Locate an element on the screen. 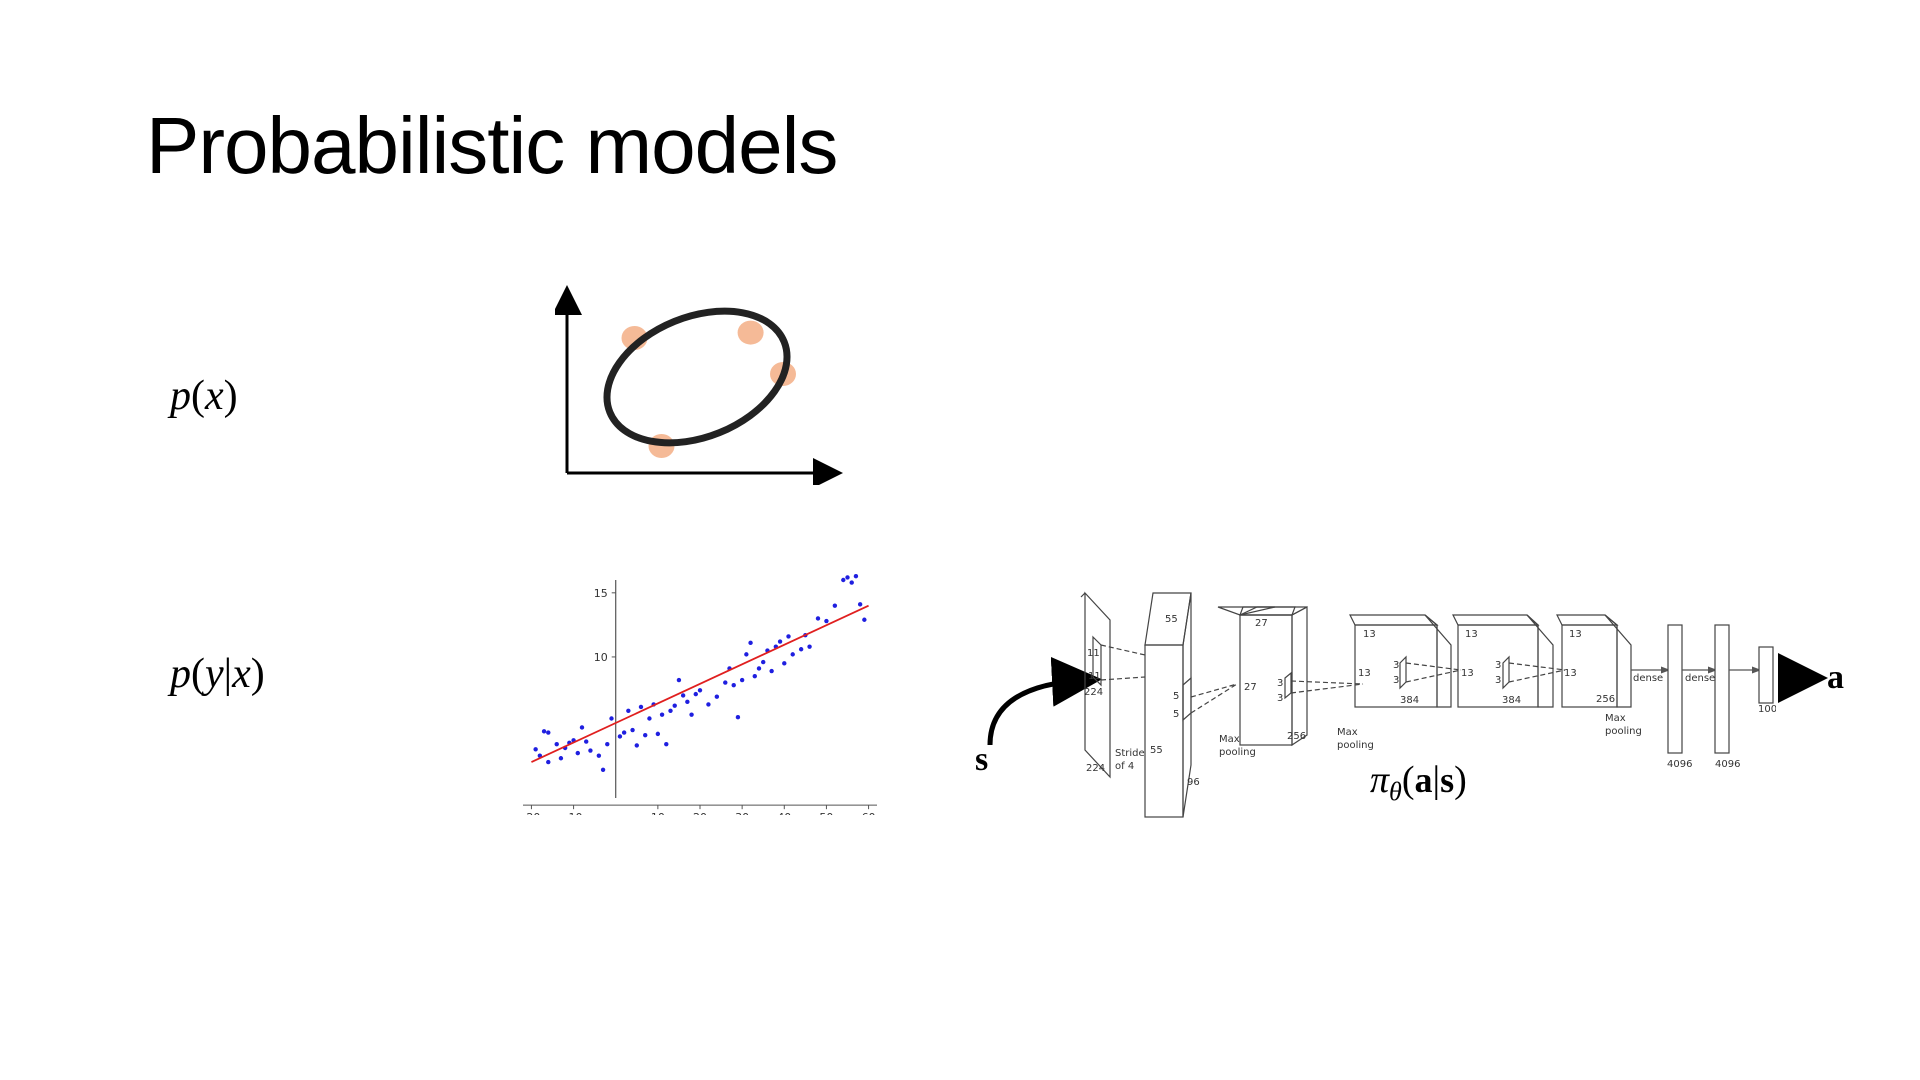  l2-3a: 3 is located at coordinates (1280, 683).